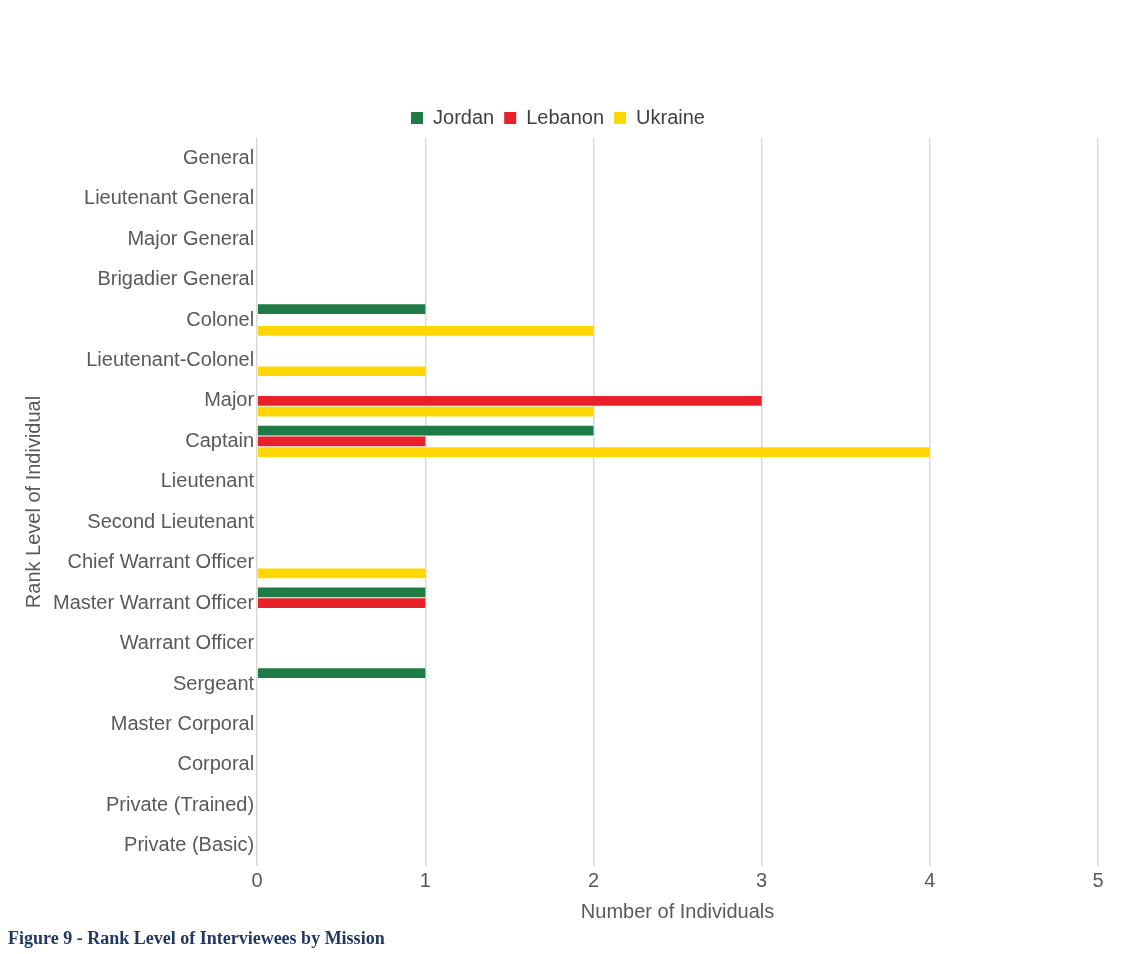  I want to click on x-tick-label: 3, so click(762, 879).